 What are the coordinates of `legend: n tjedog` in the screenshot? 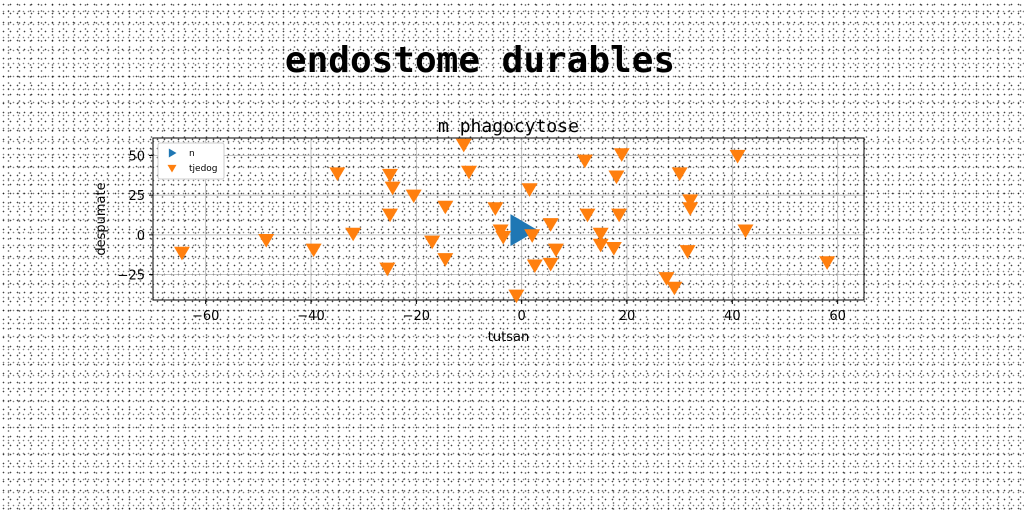 It's located at (191, 161).